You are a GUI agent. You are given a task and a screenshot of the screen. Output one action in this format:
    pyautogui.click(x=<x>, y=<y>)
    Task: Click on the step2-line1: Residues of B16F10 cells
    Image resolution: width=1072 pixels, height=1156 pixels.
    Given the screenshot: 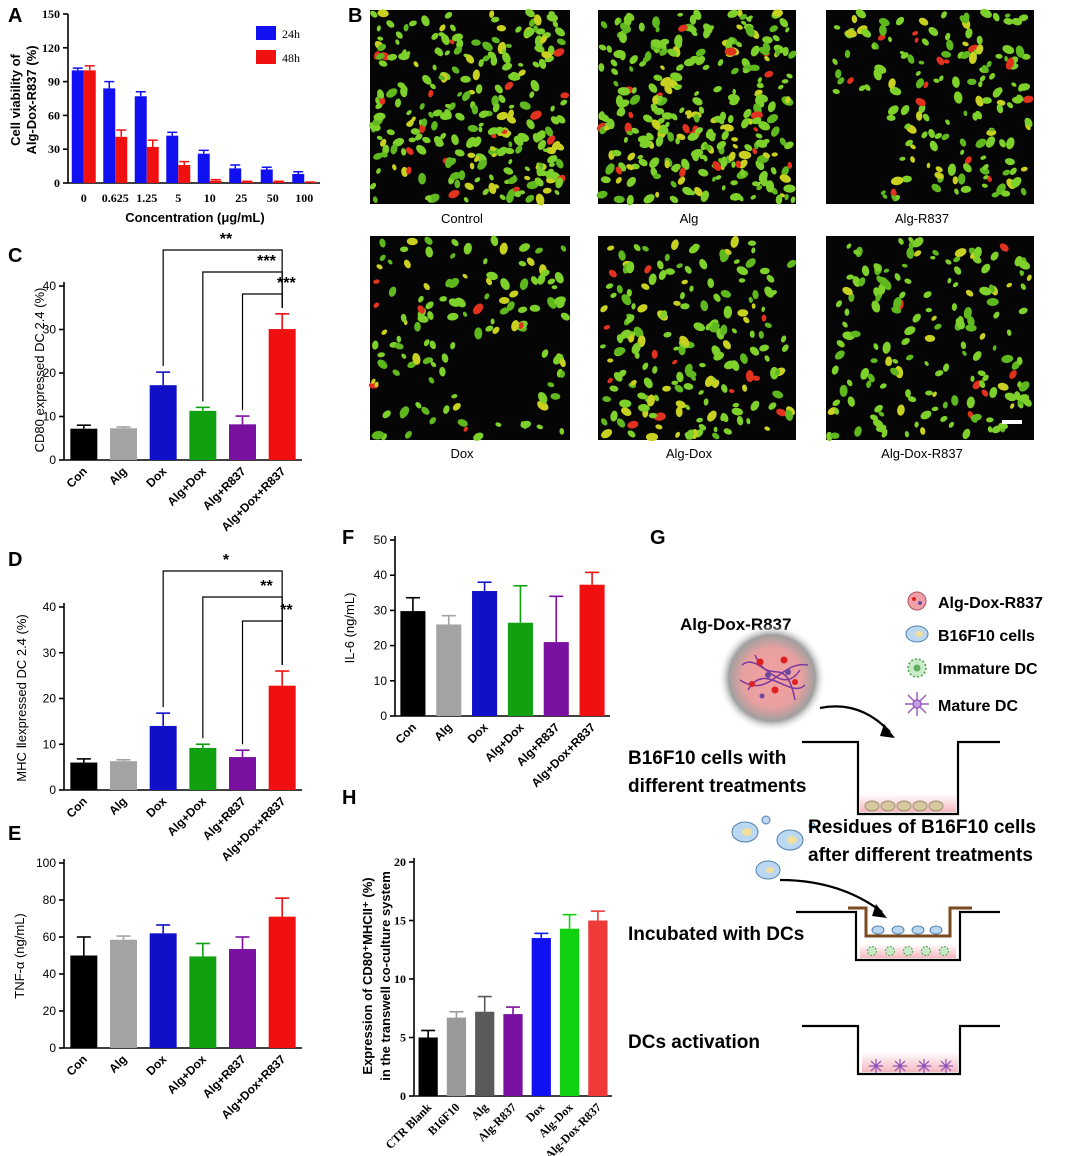 What is the action you would take?
    pyautogui.click(x=922, y=827)
    